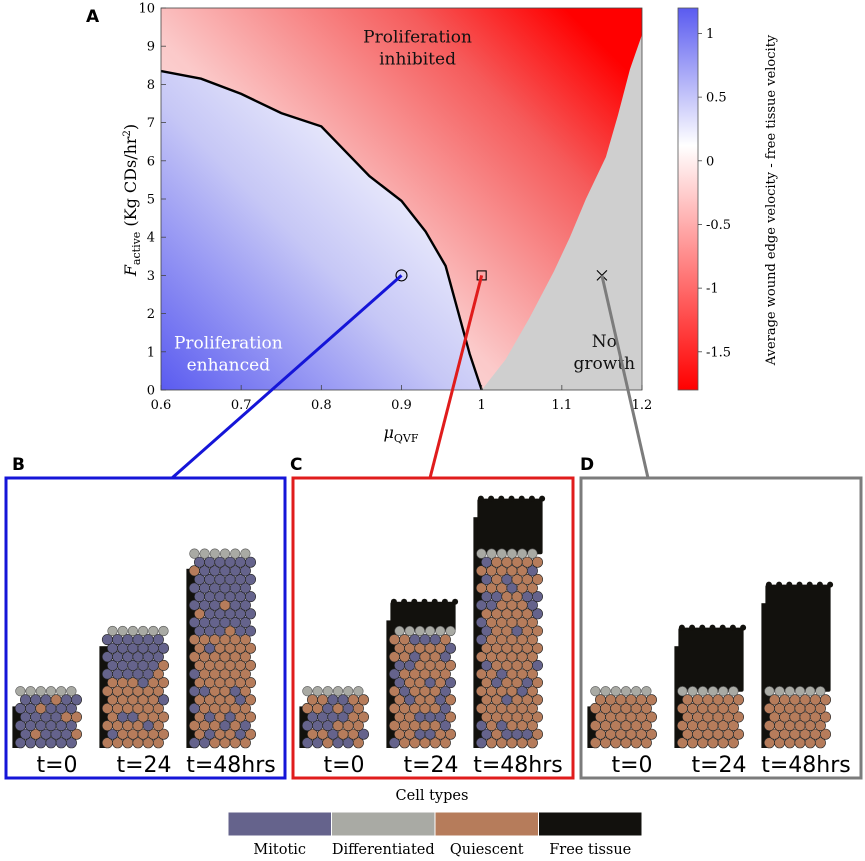 The image size is (865, 861). What do you see at coordinates (161, 405) in the screenshot?
I see `x-tick-label: 0.6` at bounding box center [161, 405].